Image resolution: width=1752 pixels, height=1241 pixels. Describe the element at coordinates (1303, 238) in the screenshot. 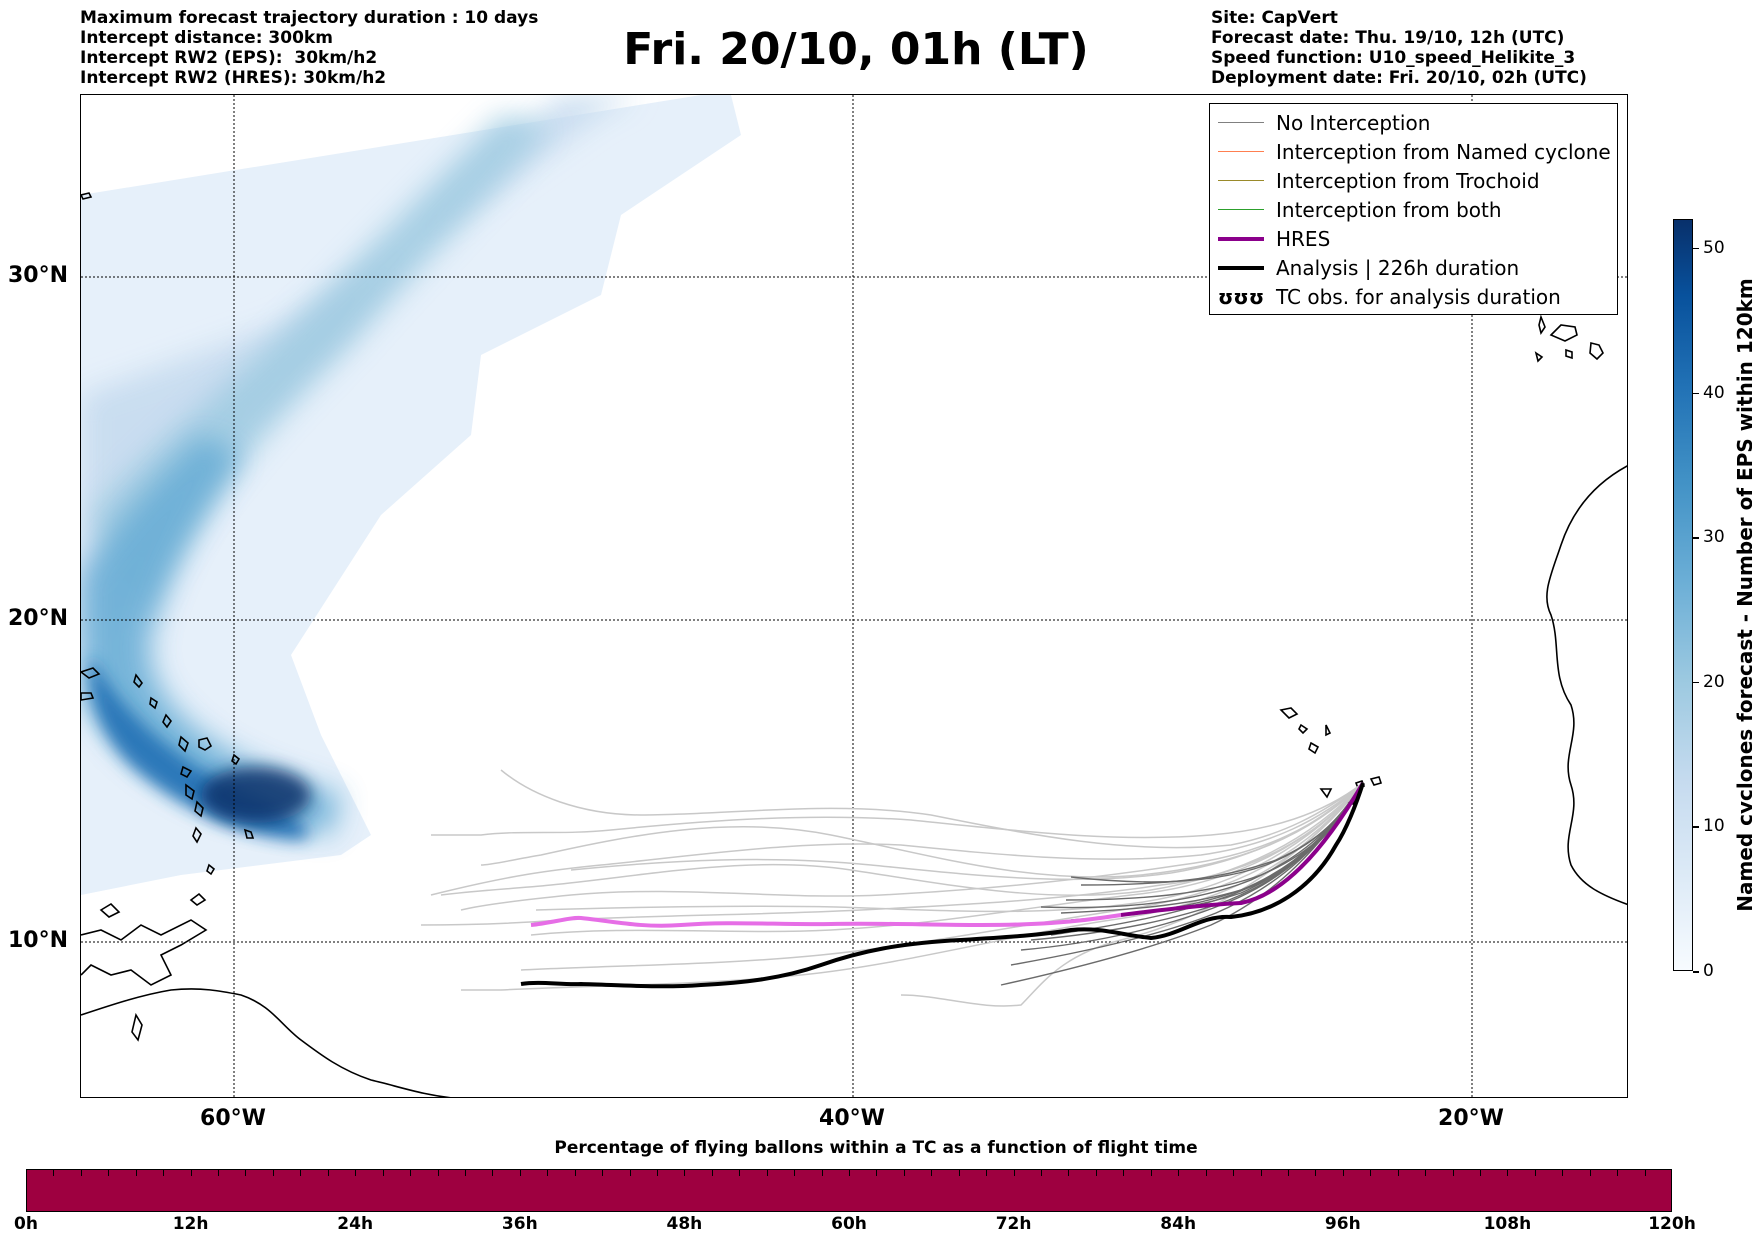

I see `legend-label: HRES` at that location.